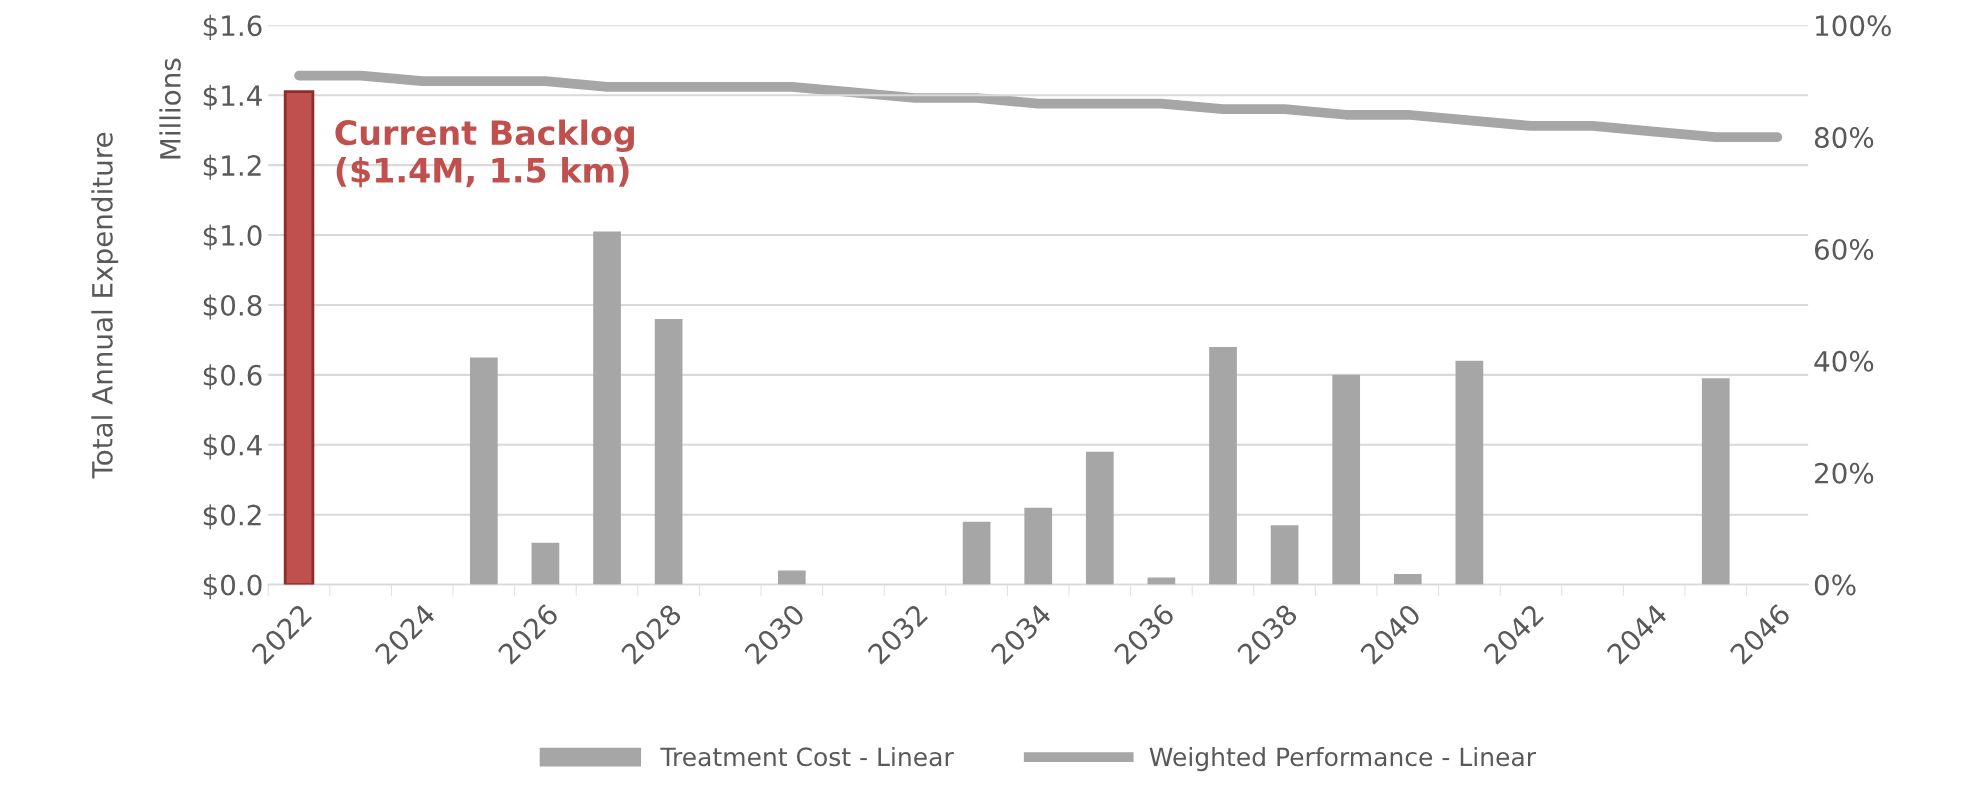 Image resolution: width=1987 pixels, height=790 pixels. What do you see at coordinates (232, 167) in the screenshot?
I see `y-tick-label: $1.2` at bounding box center [232, 167].